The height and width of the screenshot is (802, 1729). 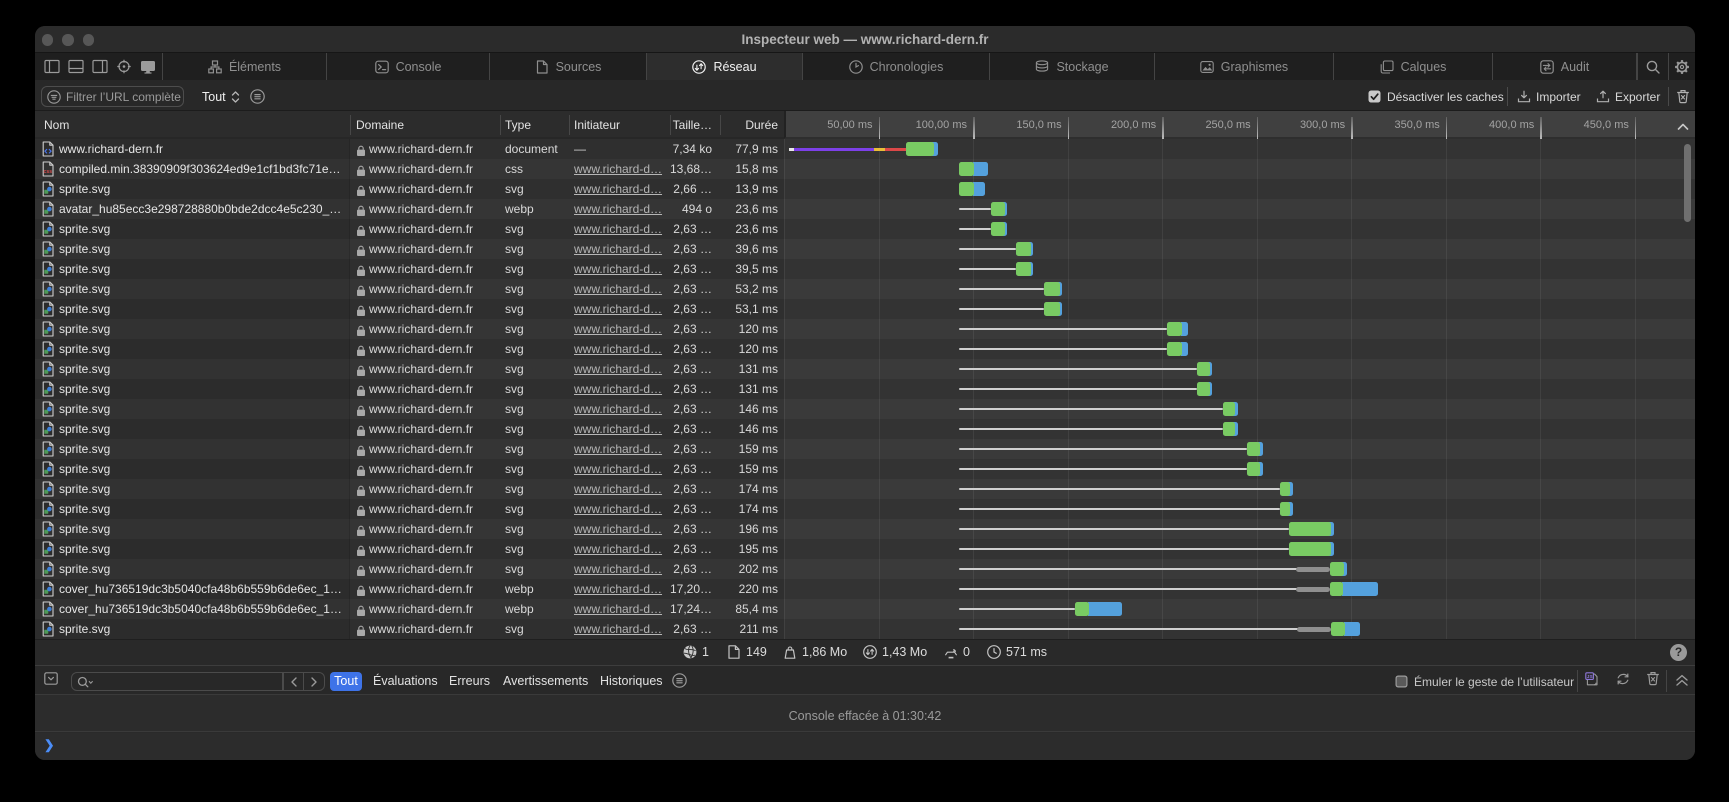 What do you see at coordinates (48, 172) in the screenshot?
I see `svg-text: css` at bounding box center [48, 172].